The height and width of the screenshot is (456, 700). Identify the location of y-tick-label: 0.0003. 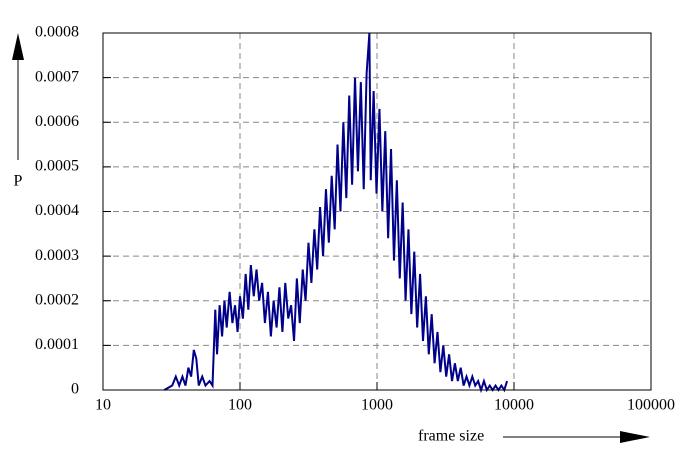
(57, 255).